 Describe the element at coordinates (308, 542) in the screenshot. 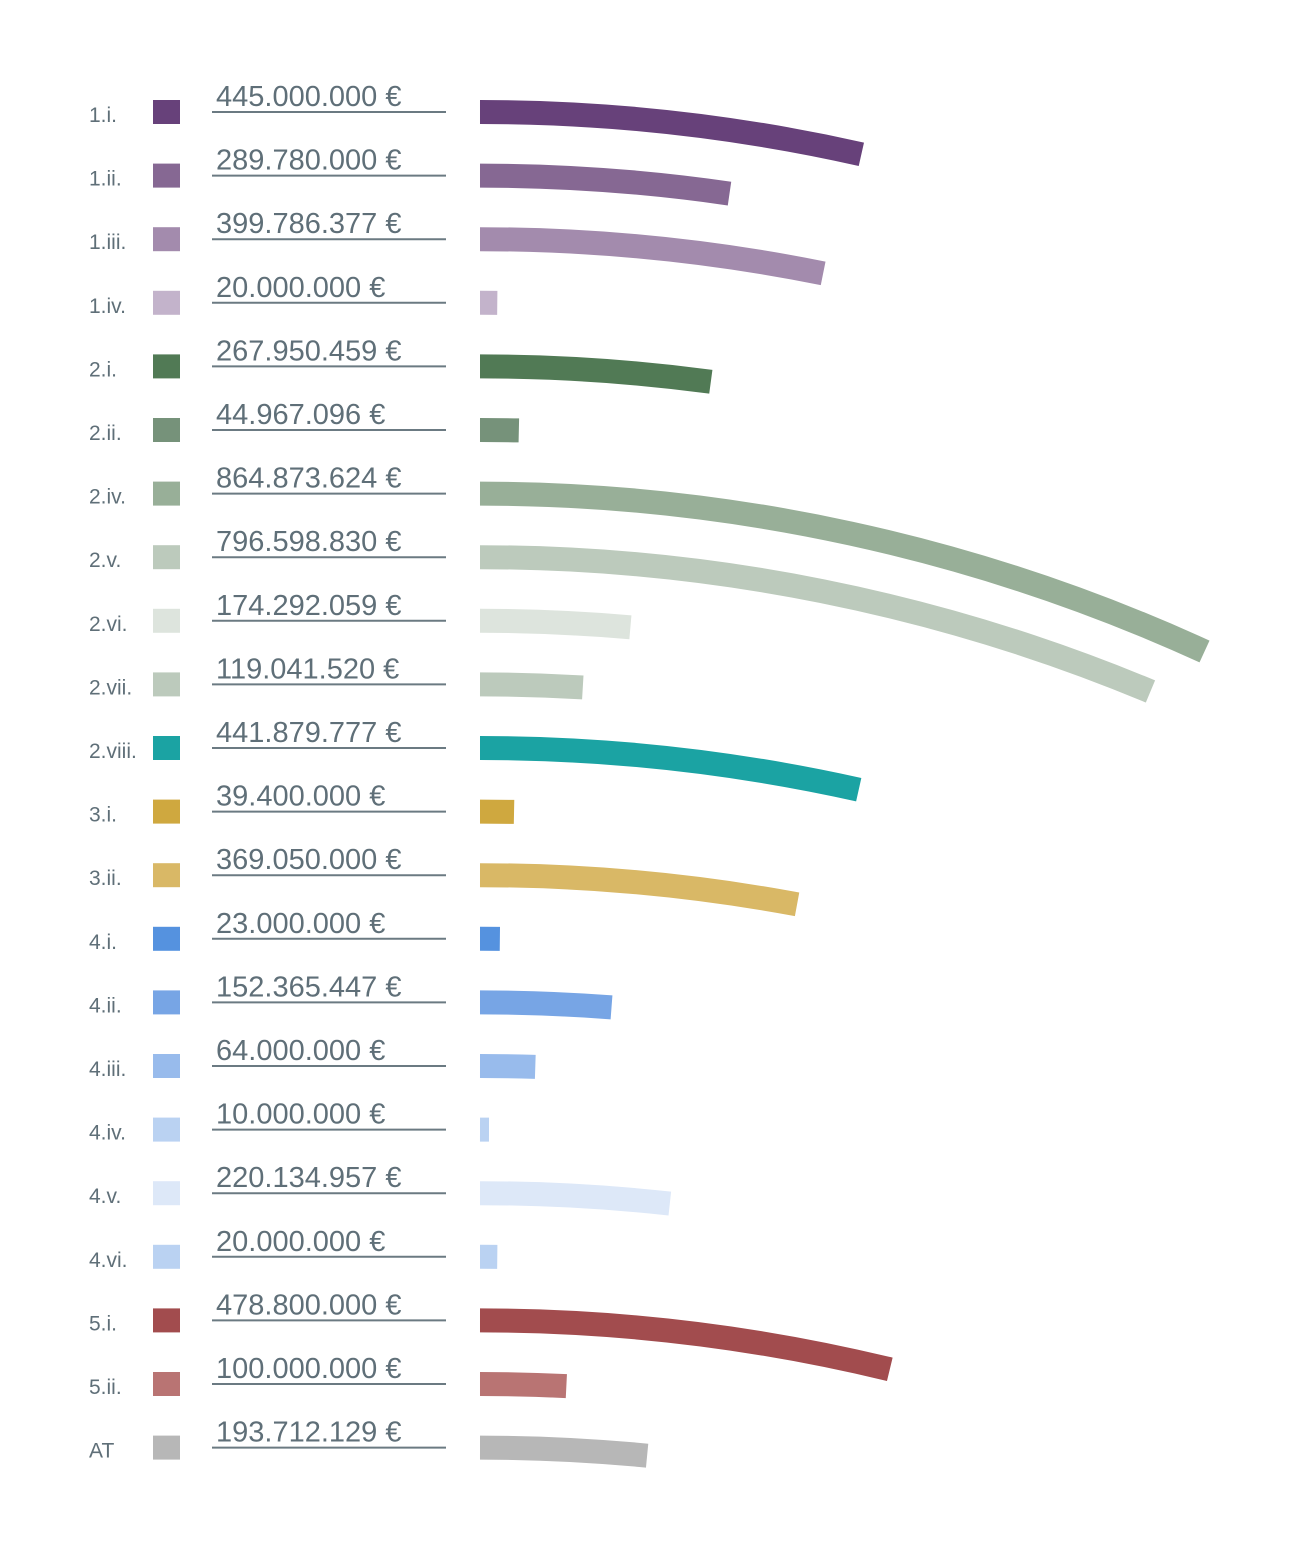

I see `value-label: 796.598.830 €` at that location.